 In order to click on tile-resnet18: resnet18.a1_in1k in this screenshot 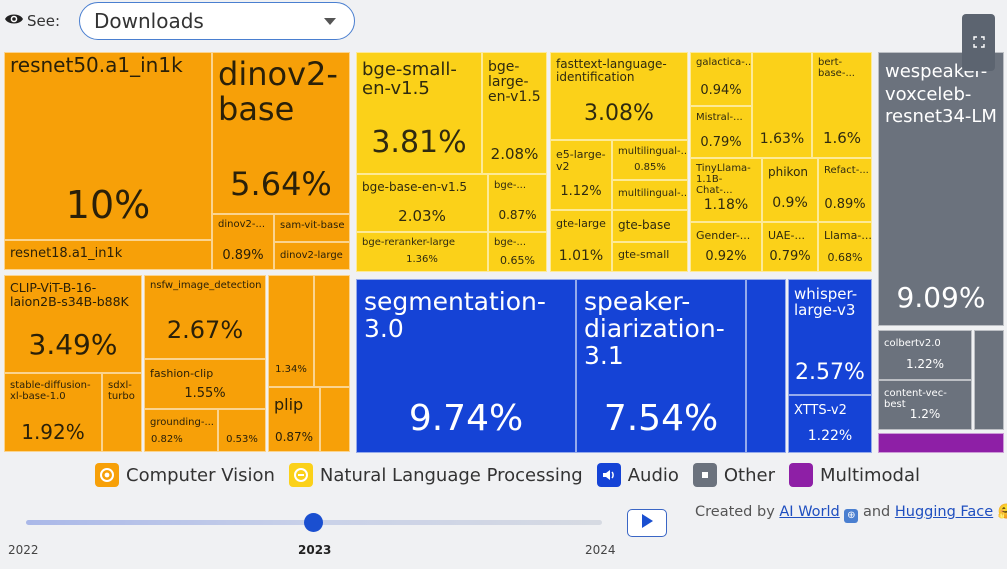, I will do `click(108, 255)`.